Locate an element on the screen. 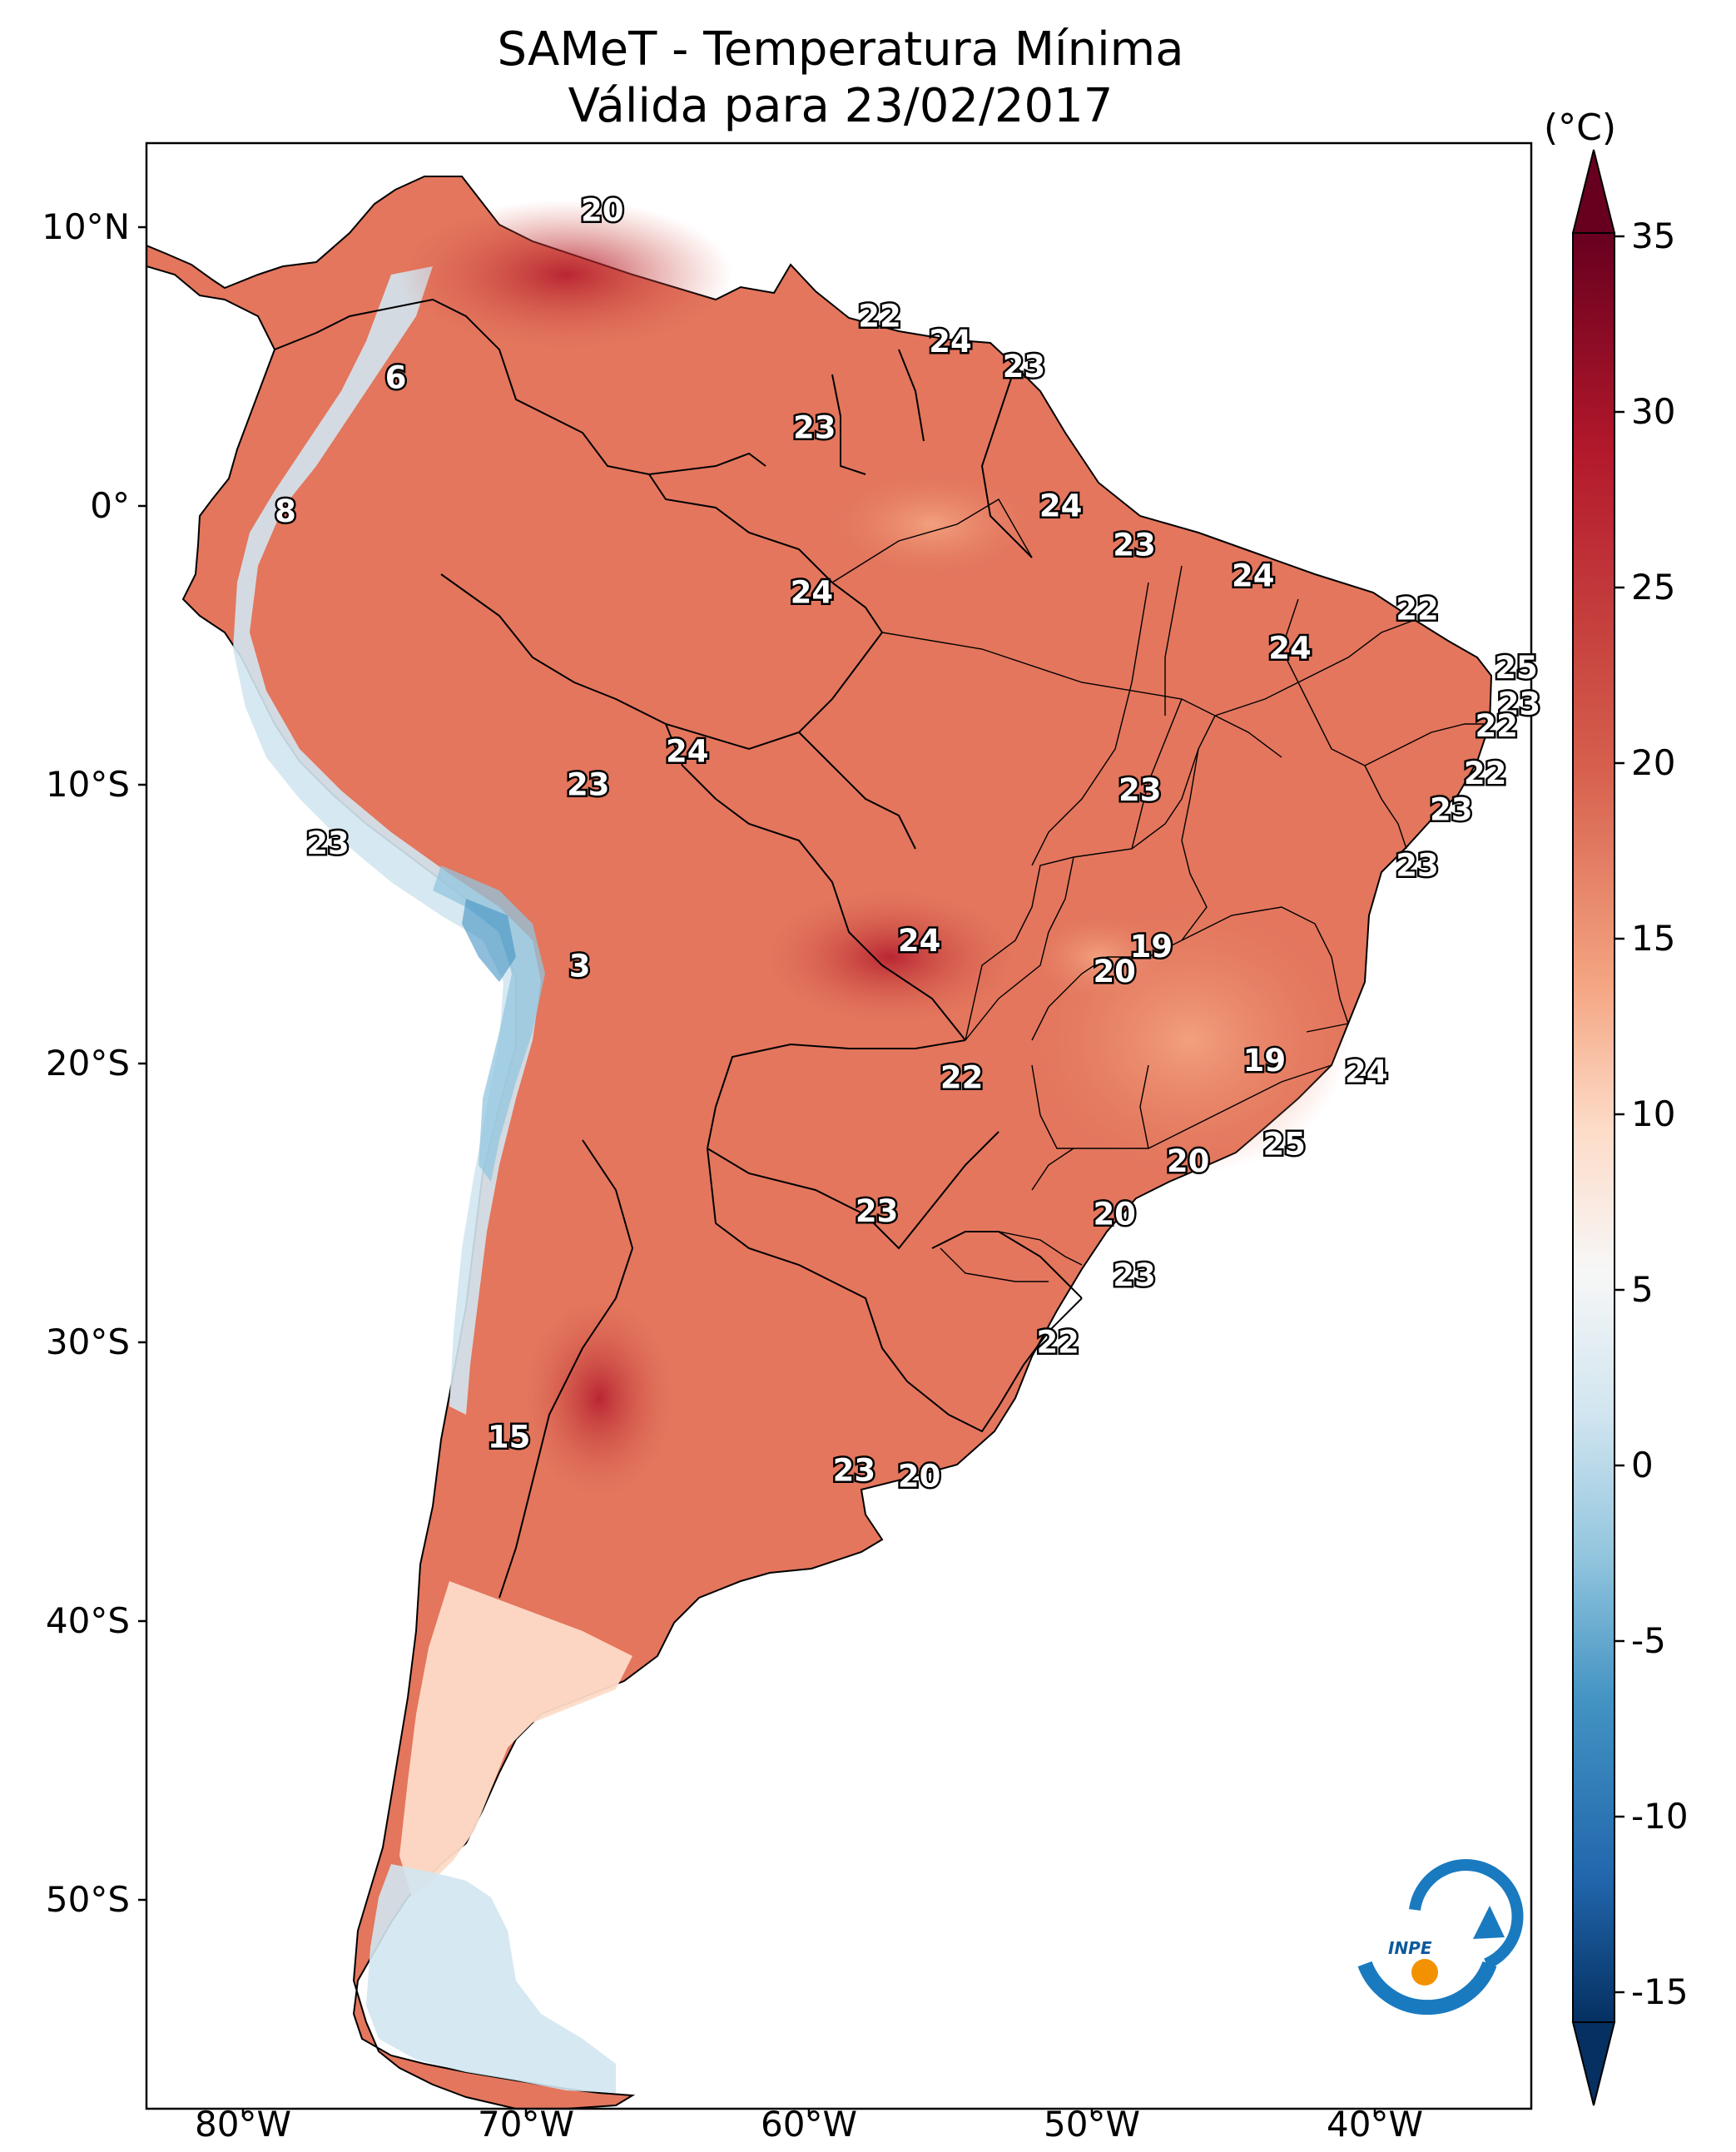 The image size is (1736, 2152). colorbar is located at coordinates (1597, 1127).